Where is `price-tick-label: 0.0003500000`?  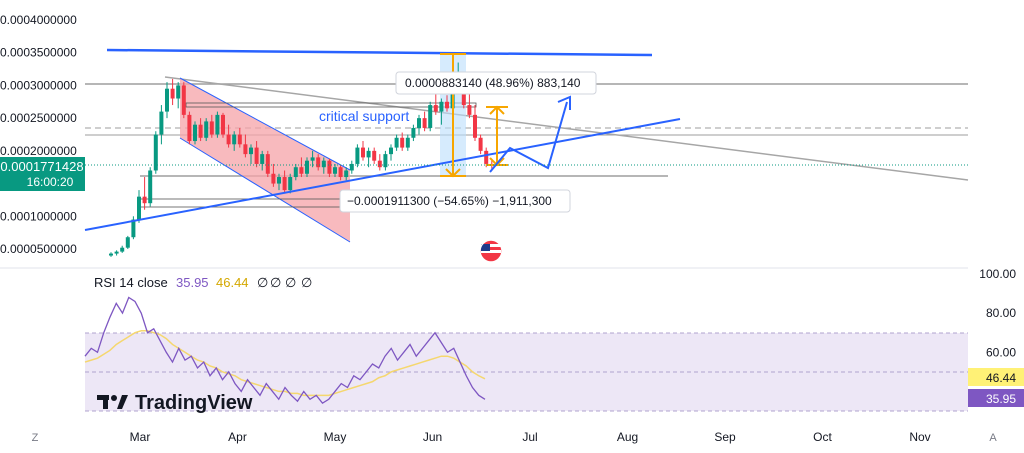
price-tick-label: 0.0003500000 is located at coordinates (38, 53).